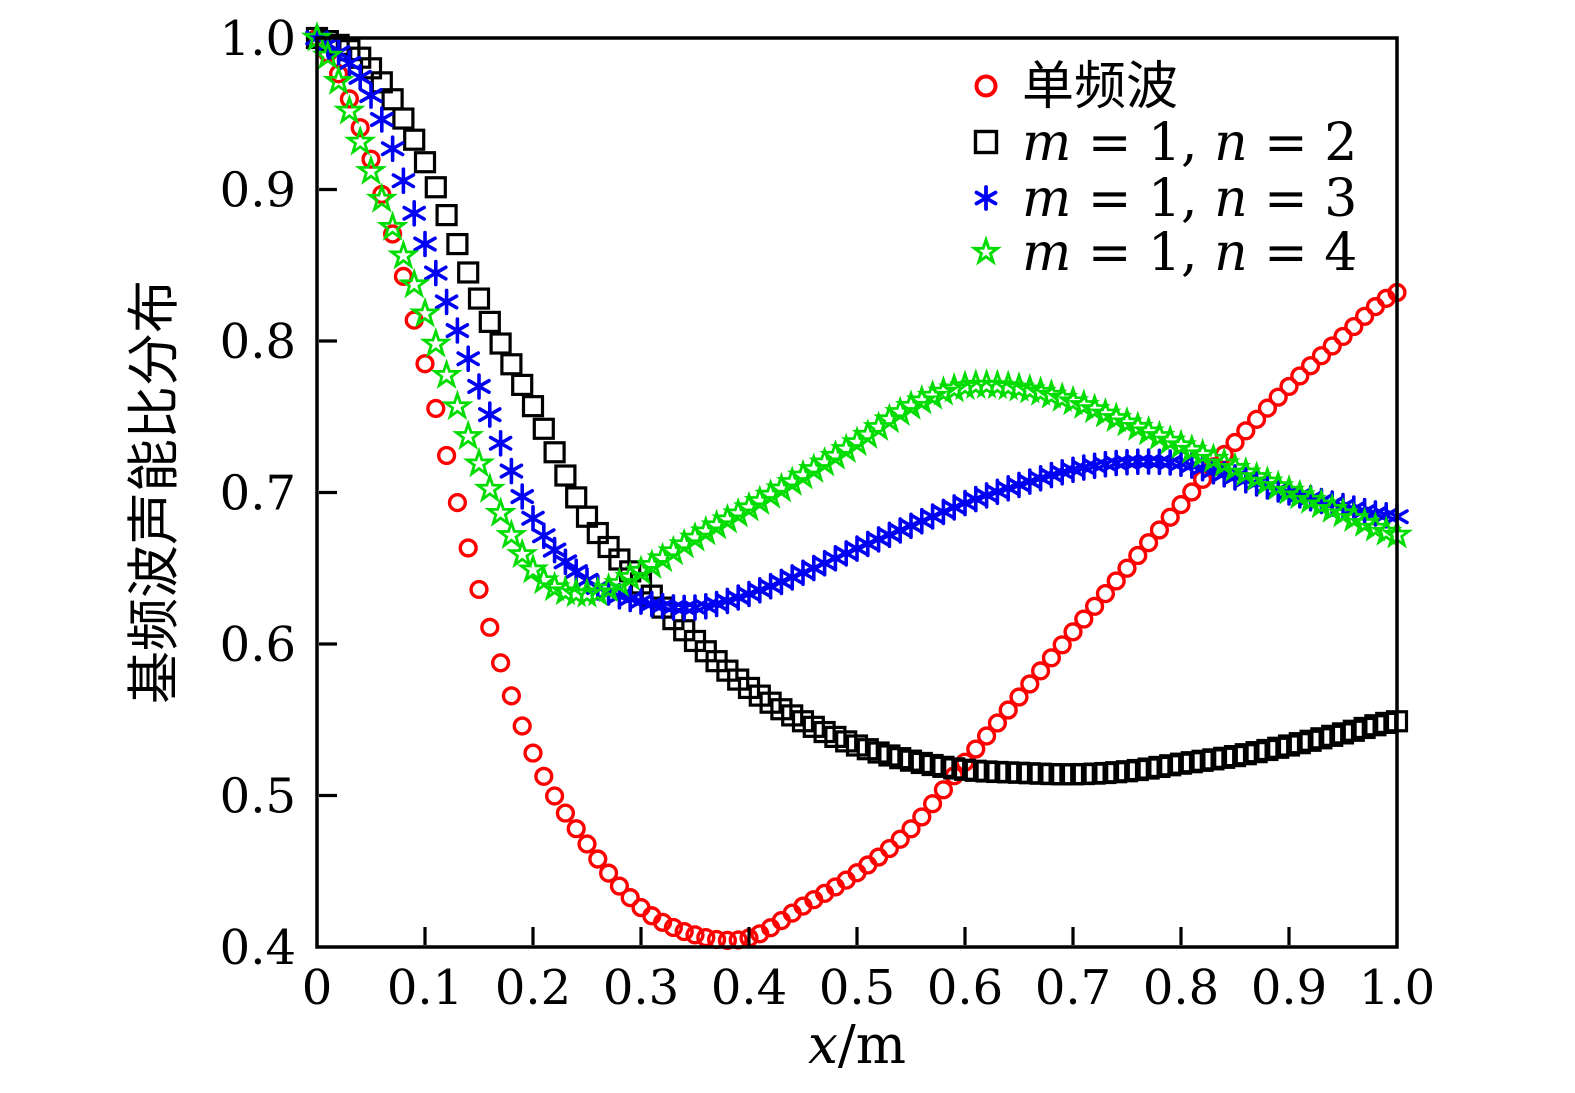 The height and width of the screenshot is (1093, 1575). Describe the element at coordinates (258, 342) in the screenshot. I see `y-tick-label: 0.8` at that location.